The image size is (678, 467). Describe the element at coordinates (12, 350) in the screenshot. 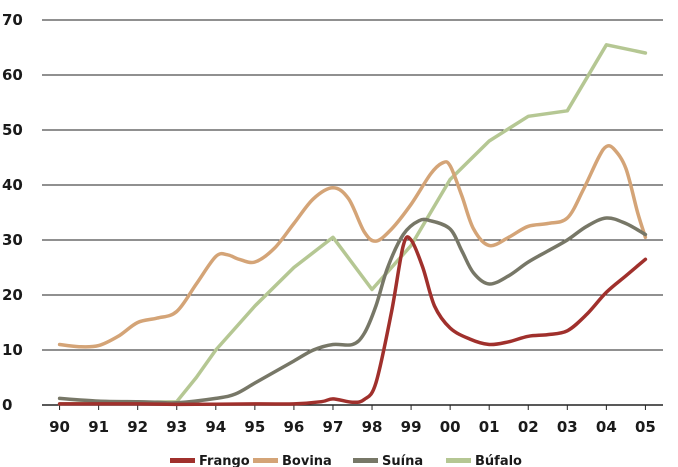

I see `y-tick-label: 10` at that location.